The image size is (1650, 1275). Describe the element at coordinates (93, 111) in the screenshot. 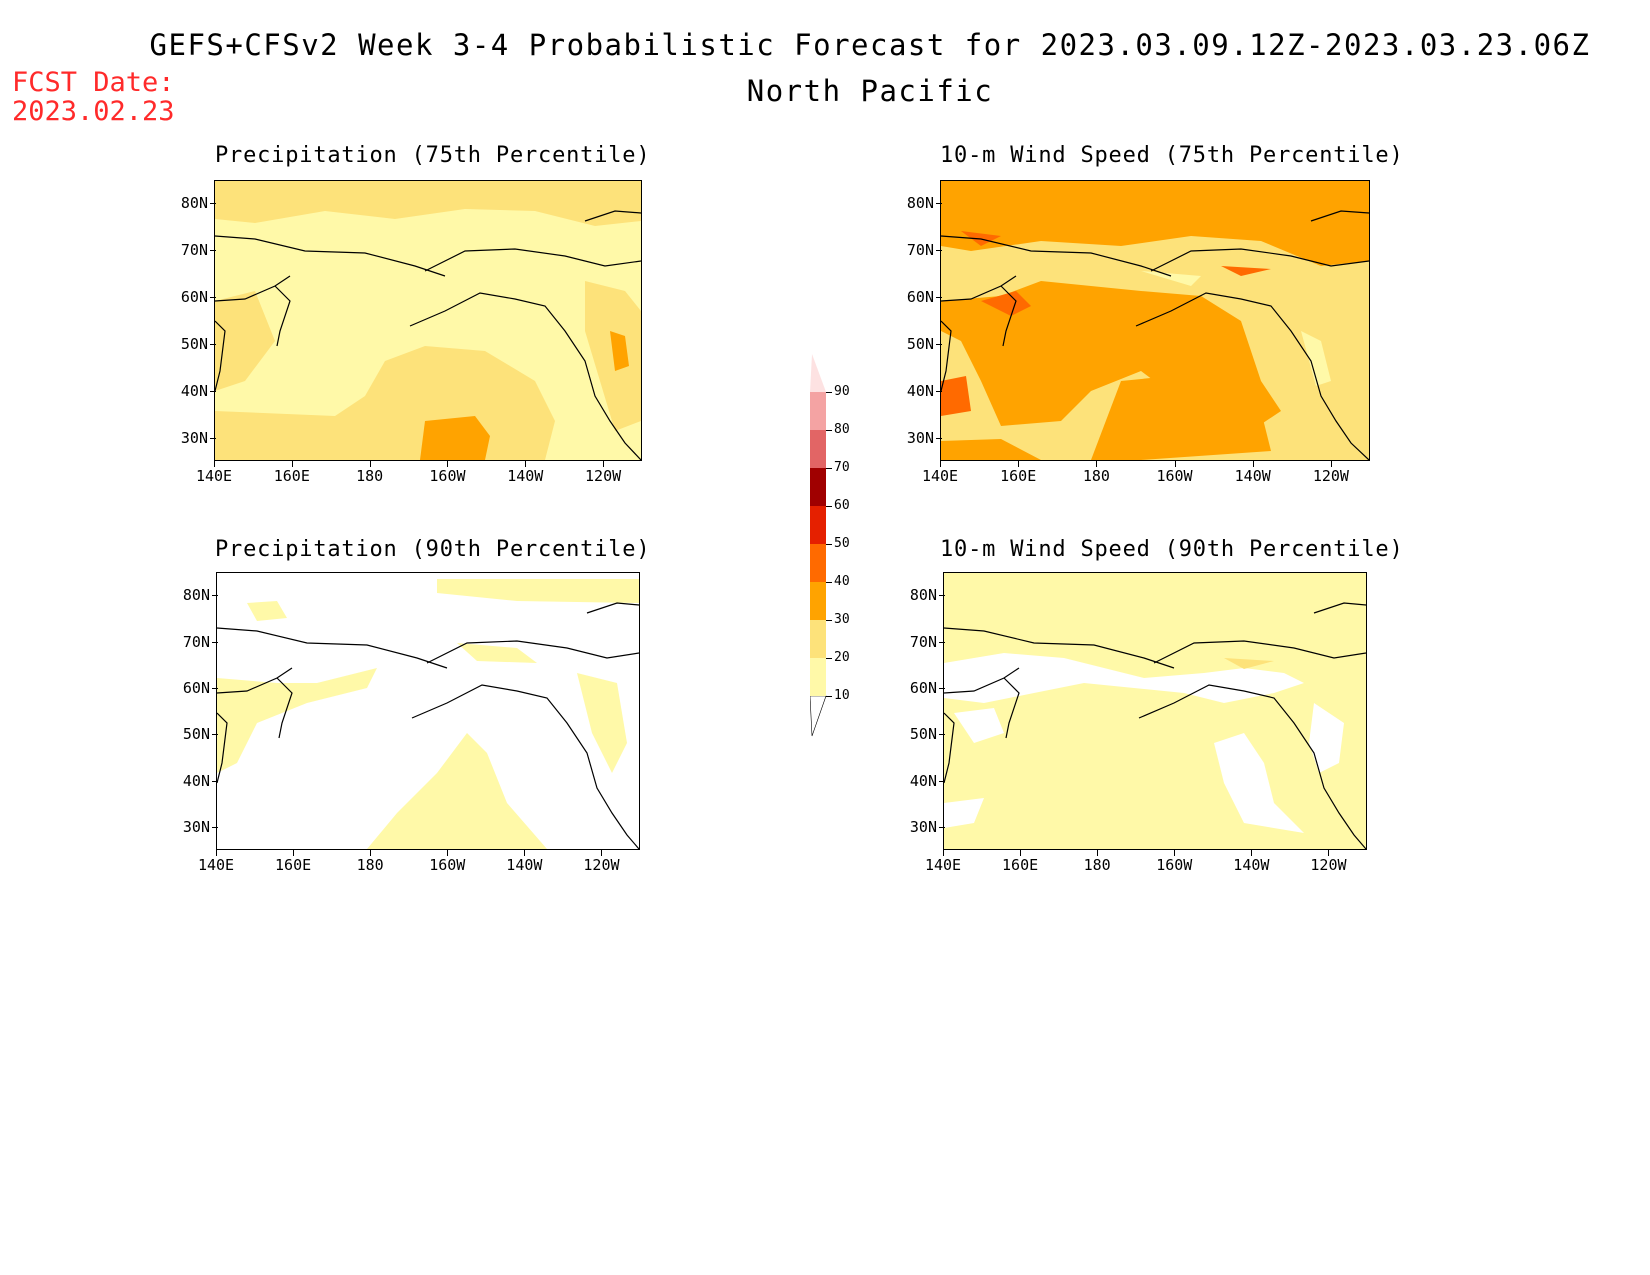

I see `forecast-date-value: 2023.02.23` at that location.